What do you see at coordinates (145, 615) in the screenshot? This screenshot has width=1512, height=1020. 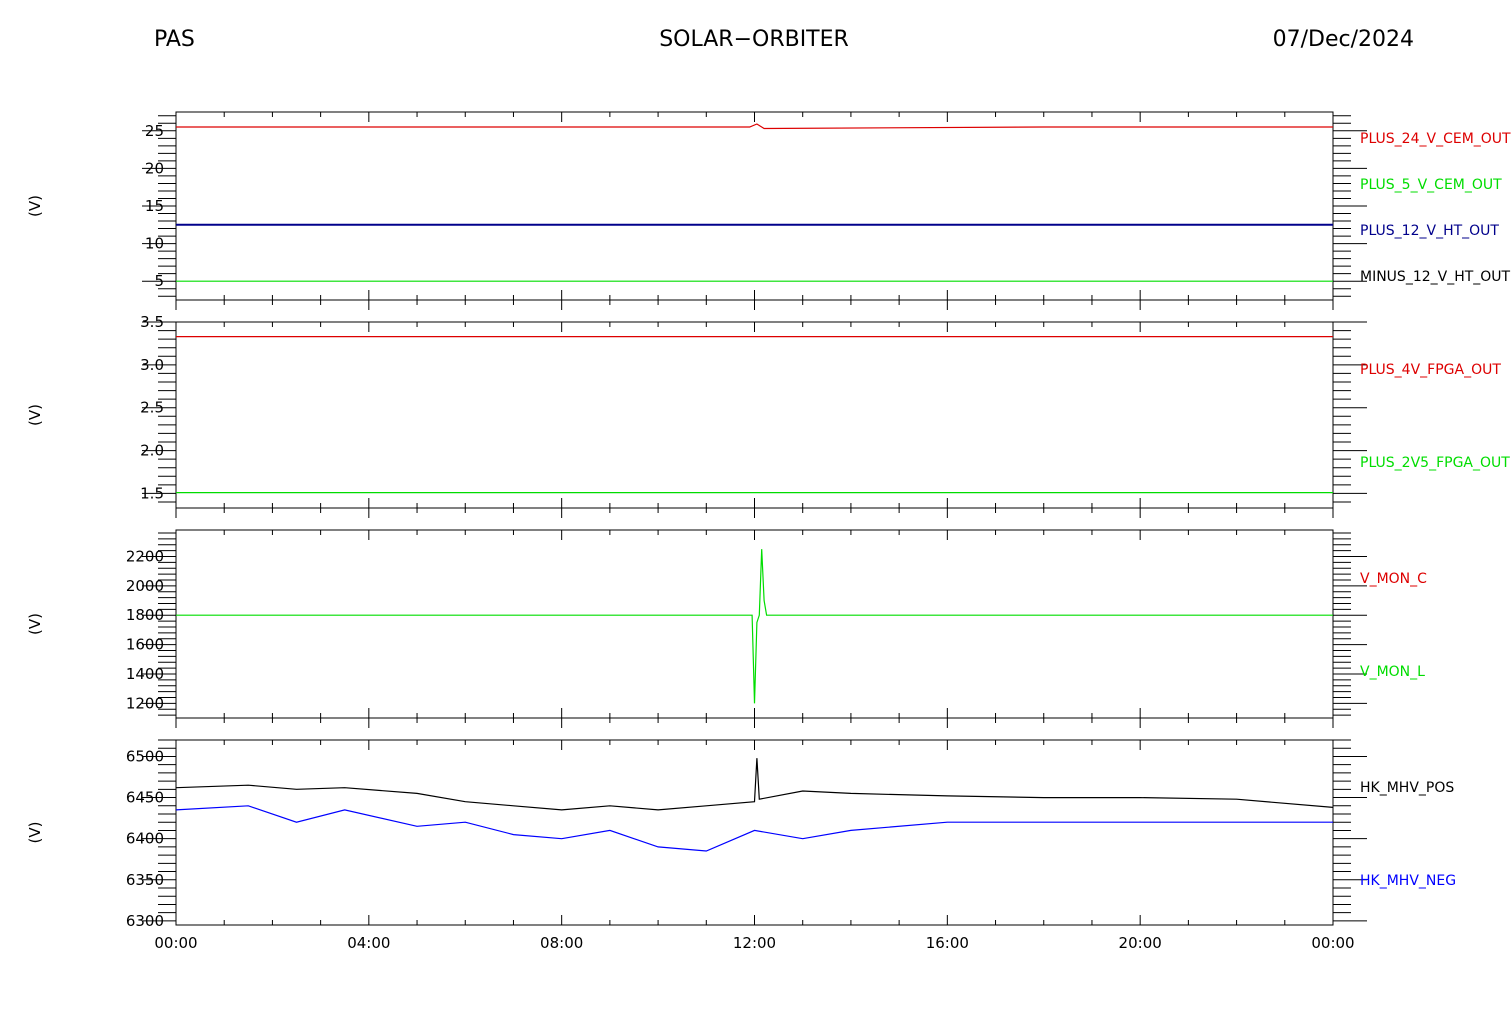 I see `y-tick-label: 1800` at bounding box center [145, 615].